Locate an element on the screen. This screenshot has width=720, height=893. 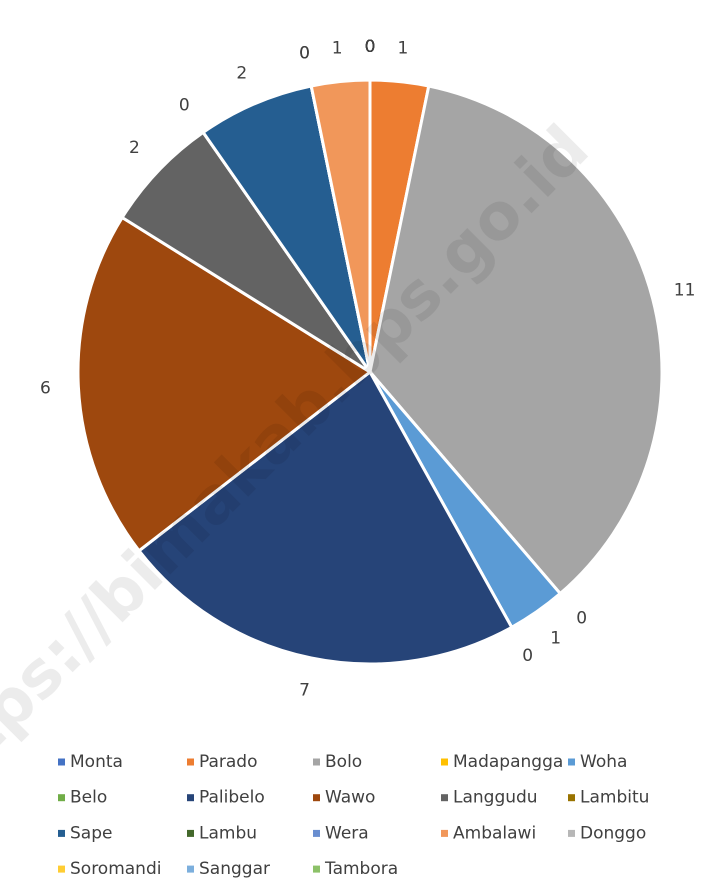
legend-label: Madapangga is located at coordinates (508, 762).